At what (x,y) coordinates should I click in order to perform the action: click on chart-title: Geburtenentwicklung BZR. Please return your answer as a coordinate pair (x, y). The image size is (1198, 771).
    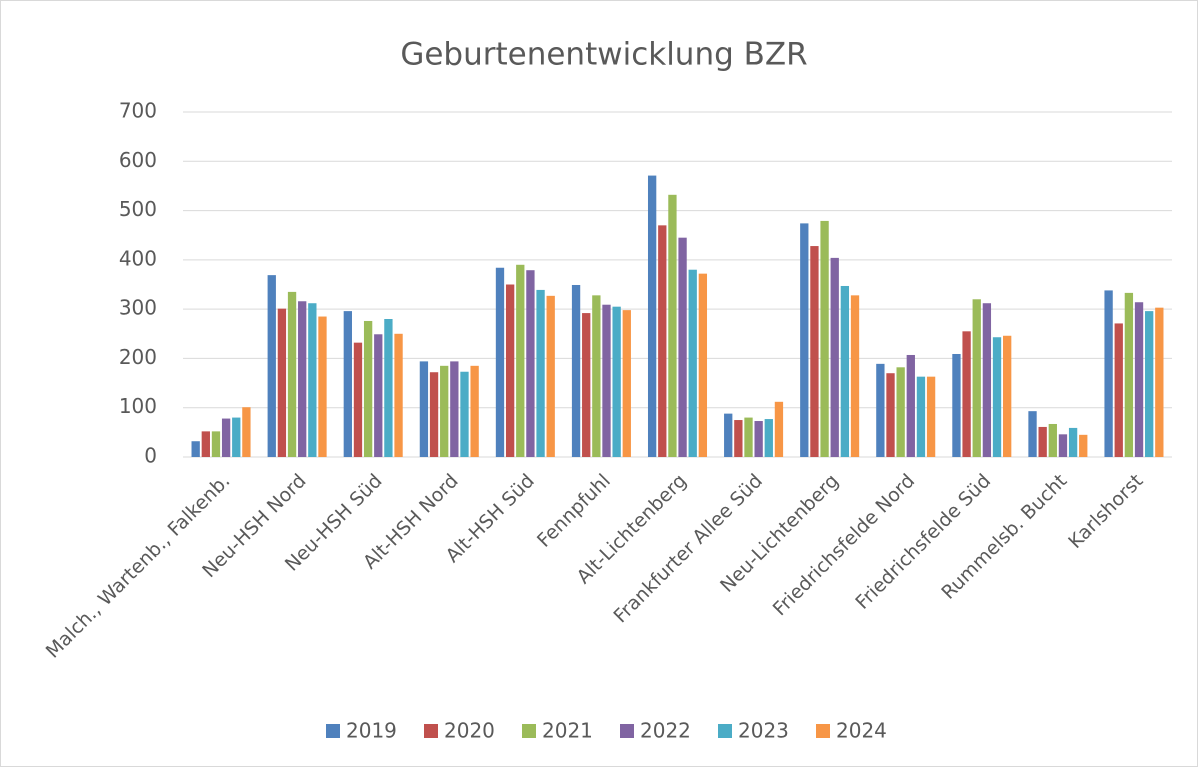
    Looking at the image, I should click on (603, 55).